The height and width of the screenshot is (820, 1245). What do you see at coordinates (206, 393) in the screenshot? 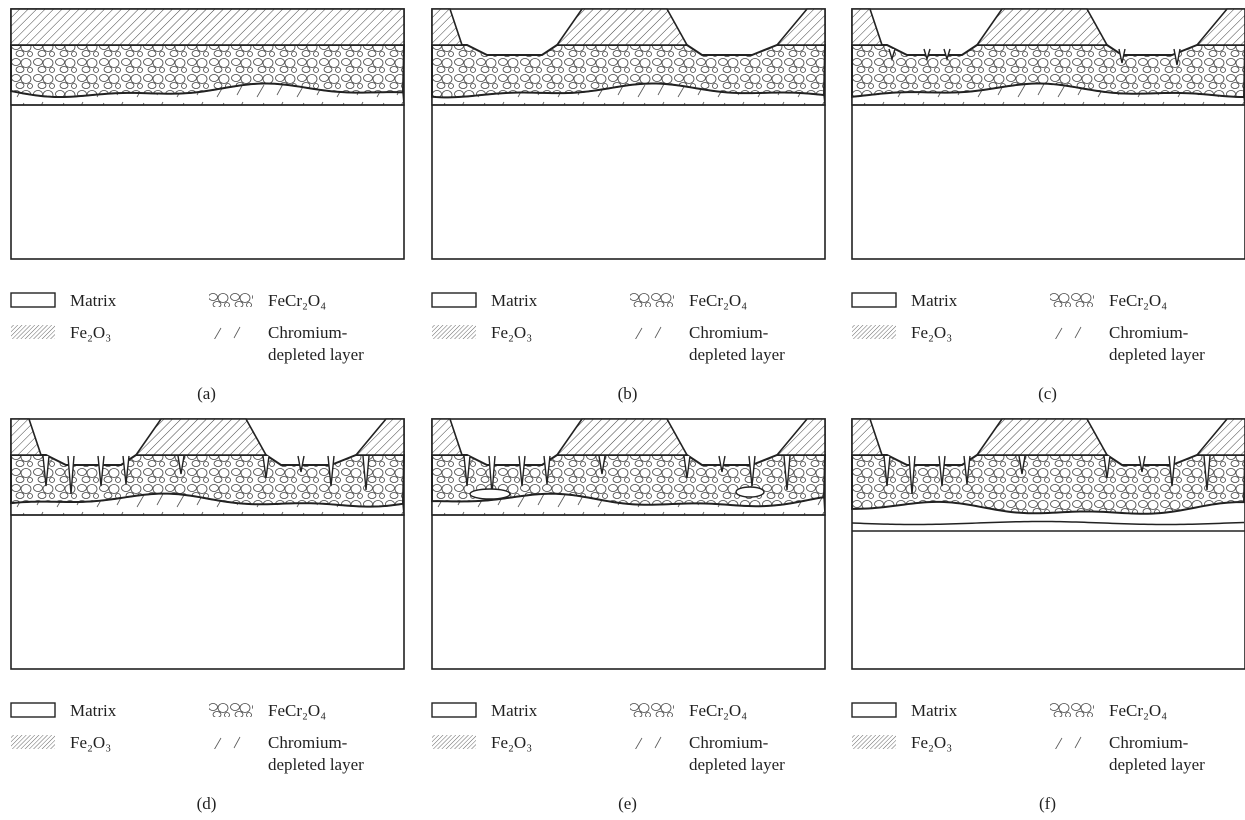
I see `panel-label: (a)` at bounding box center [206, 393].